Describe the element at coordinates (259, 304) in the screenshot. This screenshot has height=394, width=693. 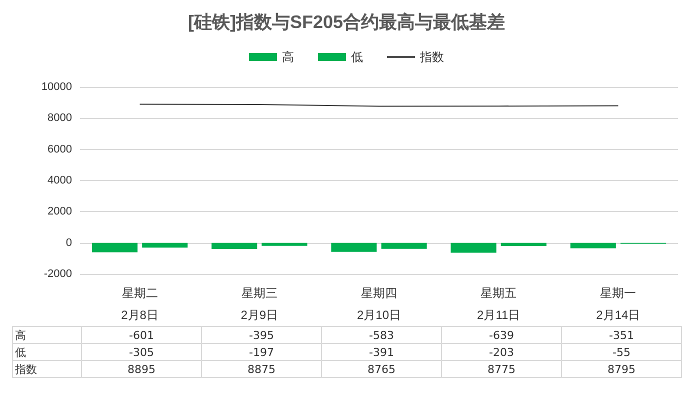
I see `x-tick-label: 星期三 2月9日` at that location.